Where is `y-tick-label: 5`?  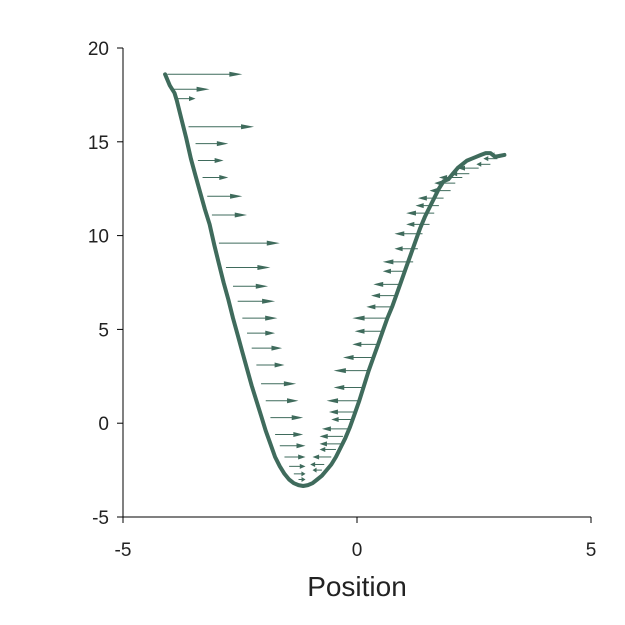 y-tick-label: 5 is located at coordinates (103, 330).